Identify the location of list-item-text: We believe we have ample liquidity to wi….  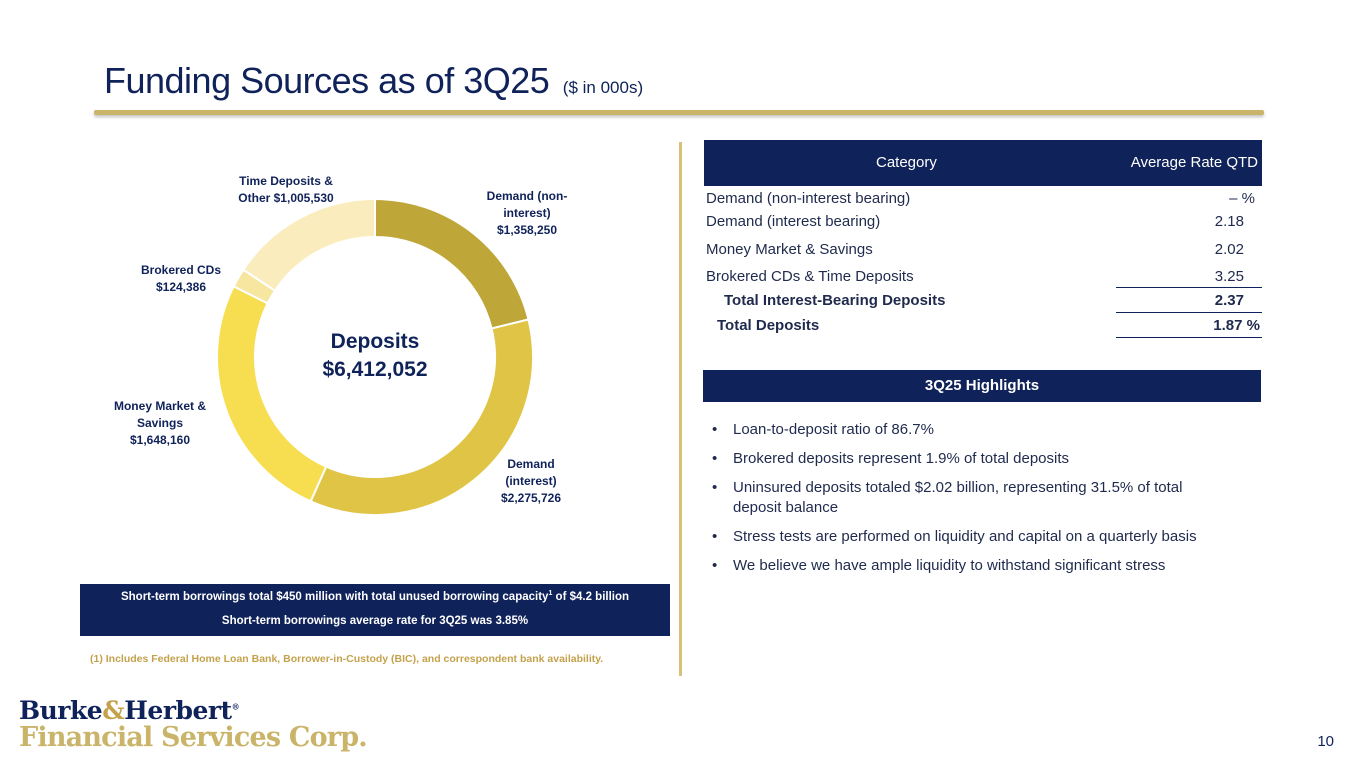
(949, 565).